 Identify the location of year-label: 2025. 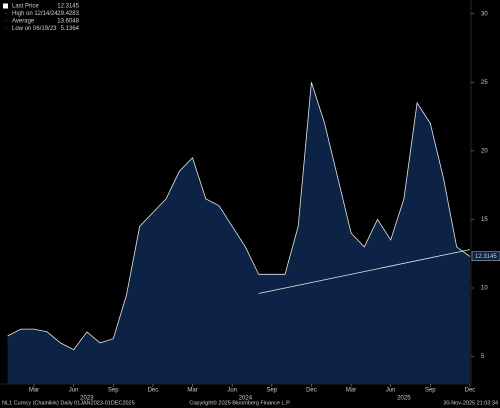
(404, 399).